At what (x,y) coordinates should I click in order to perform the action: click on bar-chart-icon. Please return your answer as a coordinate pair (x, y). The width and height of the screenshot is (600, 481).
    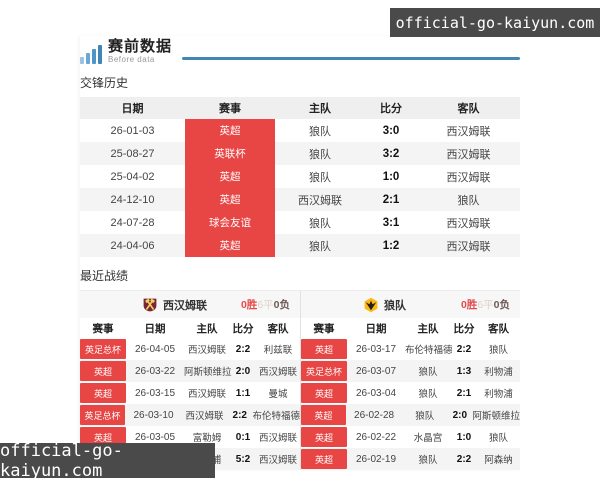
    Looking at the image, I should click on (91, 54).